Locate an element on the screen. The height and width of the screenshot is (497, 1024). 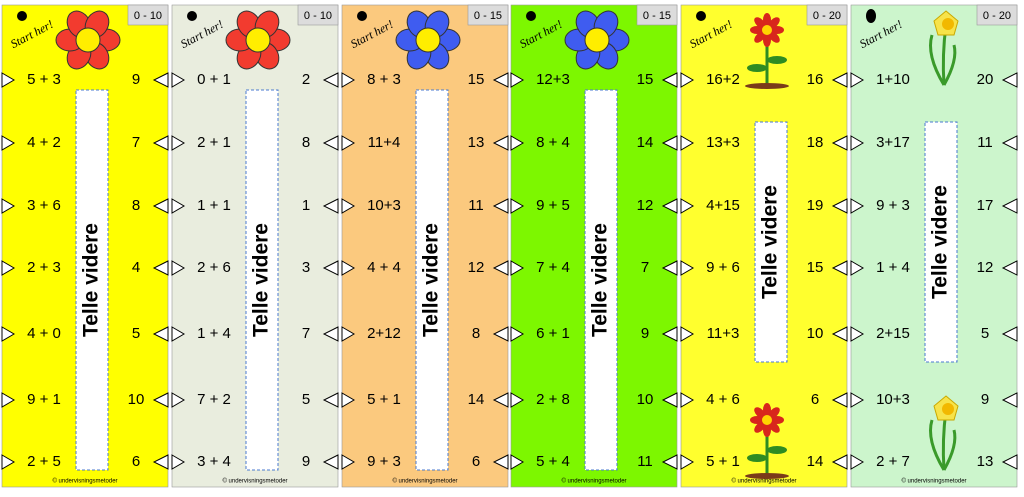
problem: 12+3 is located at coordinates (553, 79).